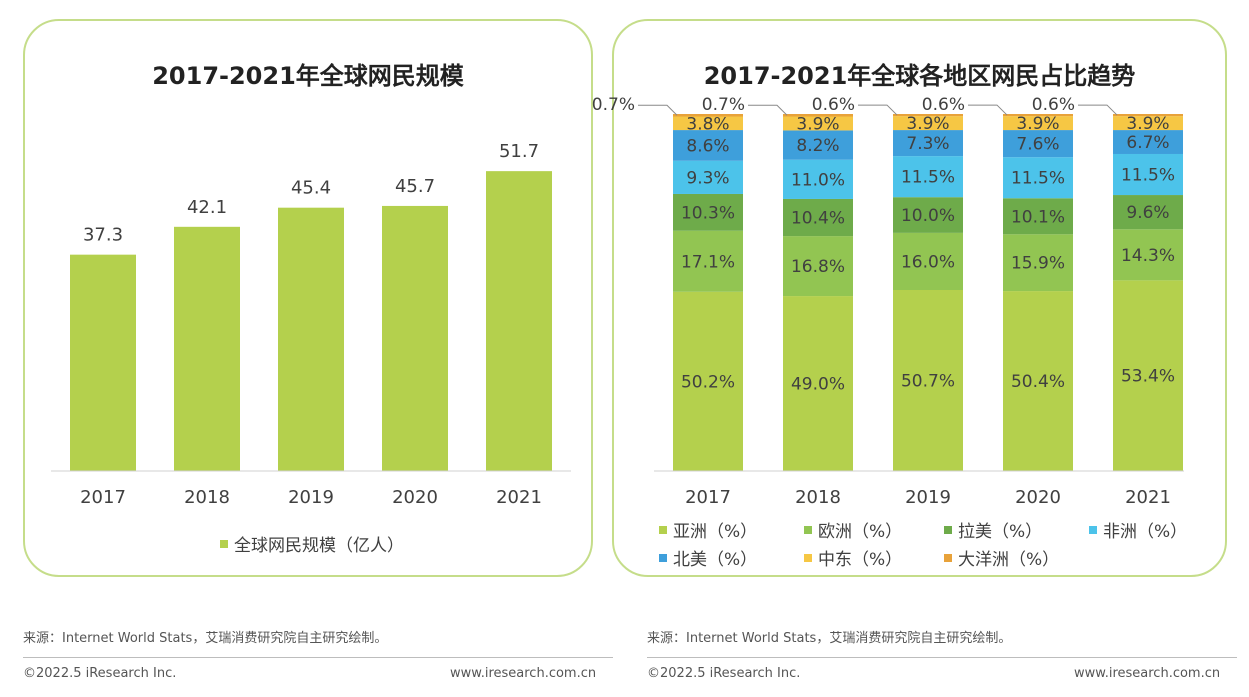 The height and width of the screenshot is (697, 1249). I want to click on legend-label: 全球网民规模（亿人）, so click(319, 546).